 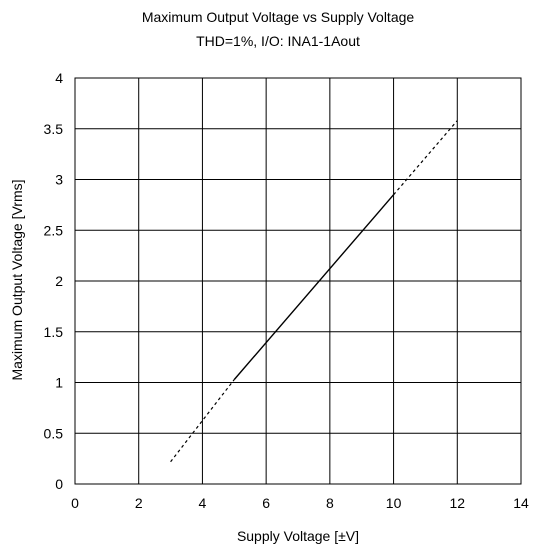 What do you see at coordinates (457, 503) in the screenshot?
I see `x-tick-label-6: 12` at bounding box center [457, 503].